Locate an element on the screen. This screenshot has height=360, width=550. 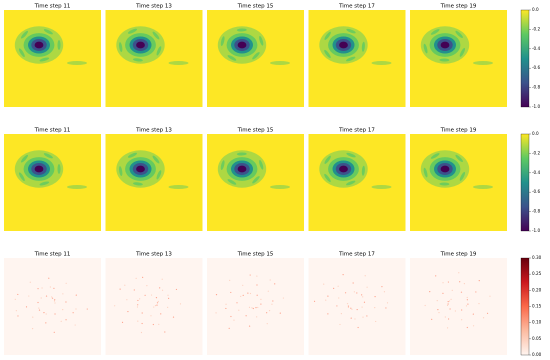
panel-title: Time step 11 is located at coordinates (52, 255).